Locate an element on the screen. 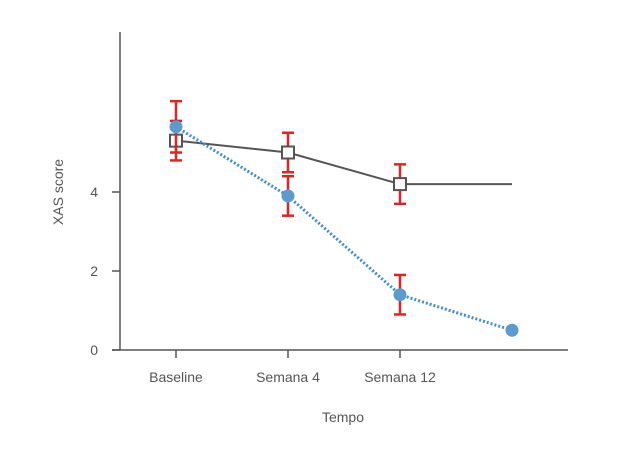  x-tick-label: Semana 12 is located at coordinates (400, 377).